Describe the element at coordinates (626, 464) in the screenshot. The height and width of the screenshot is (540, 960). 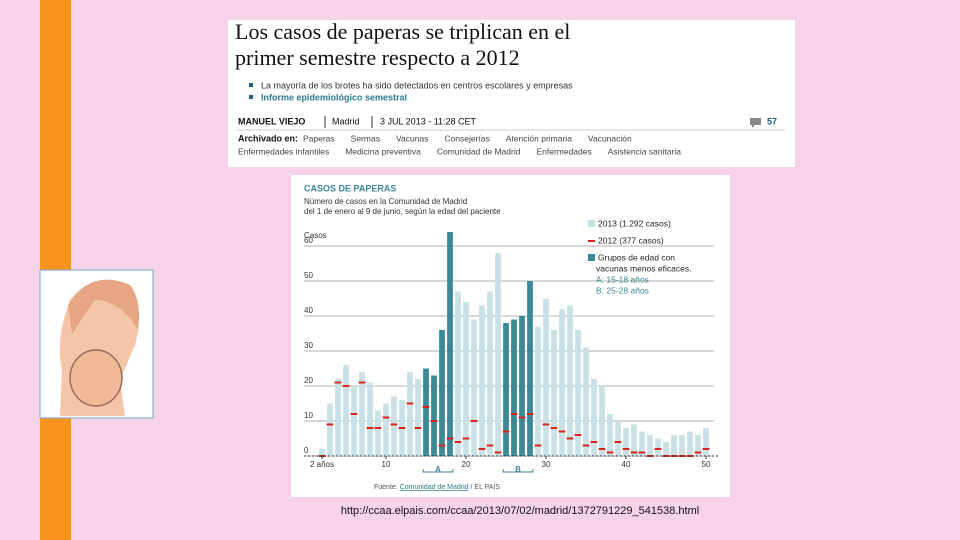
I see `x-tick-label: 40` at that location.